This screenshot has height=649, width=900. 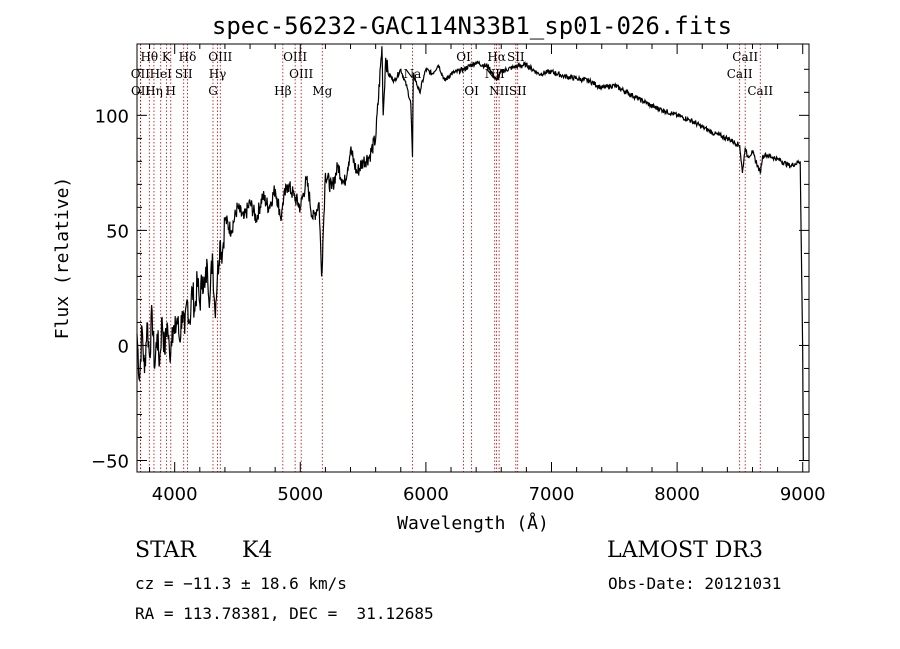 What do you see at coordinates (300, 494) in the screenshot?
I see `x-tick-label: 5000` at bounding box center [300, 494].